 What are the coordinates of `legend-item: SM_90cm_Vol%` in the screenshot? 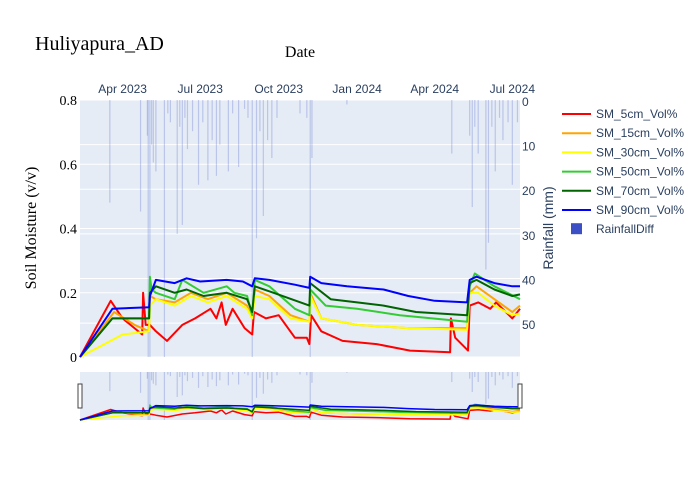 It's located at (623, 210).